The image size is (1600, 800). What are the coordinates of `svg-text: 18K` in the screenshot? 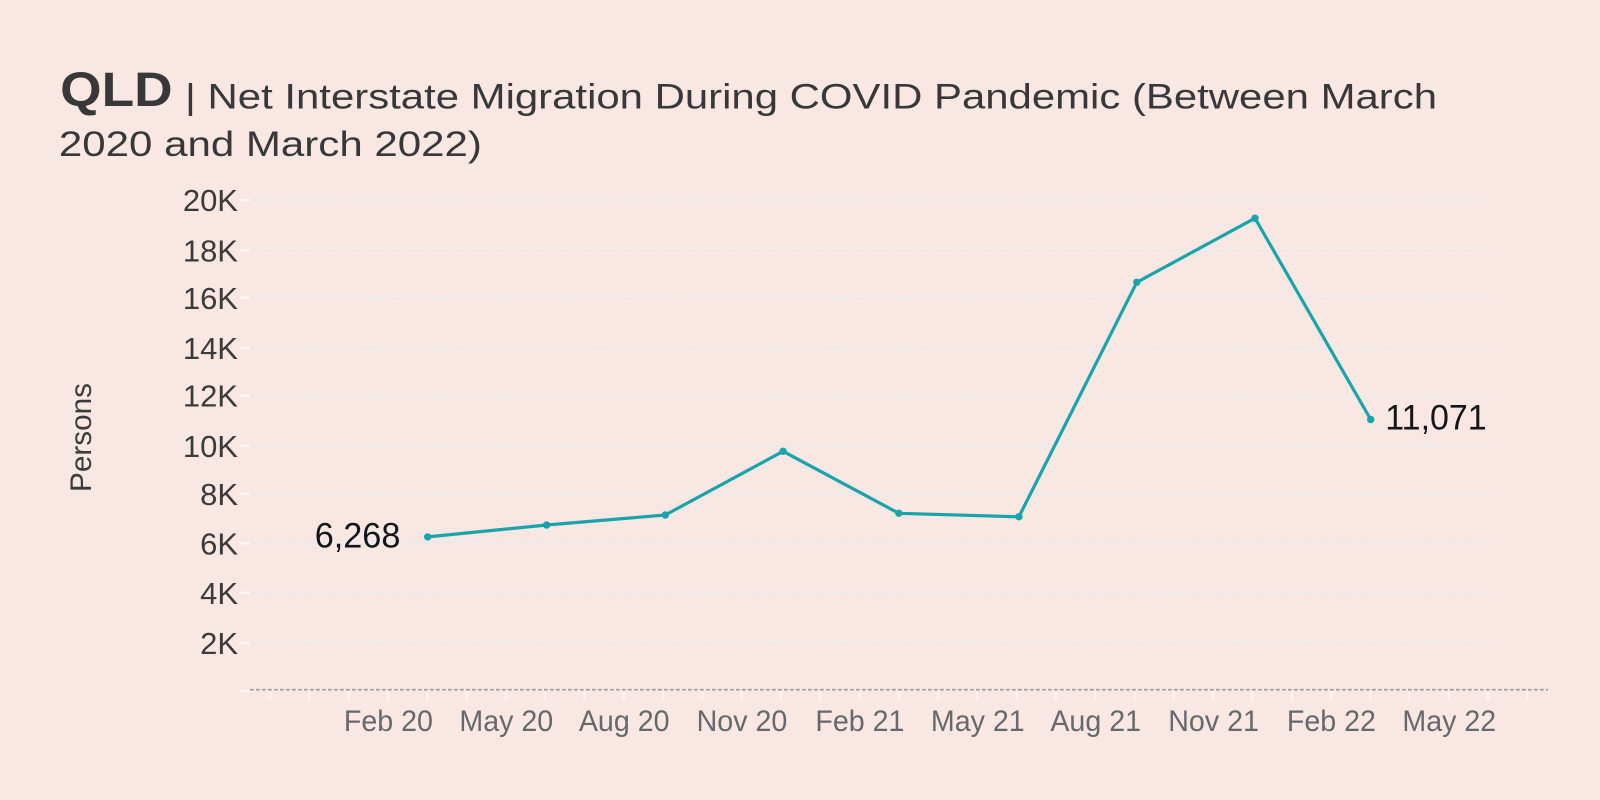 It's located at (210, 250).